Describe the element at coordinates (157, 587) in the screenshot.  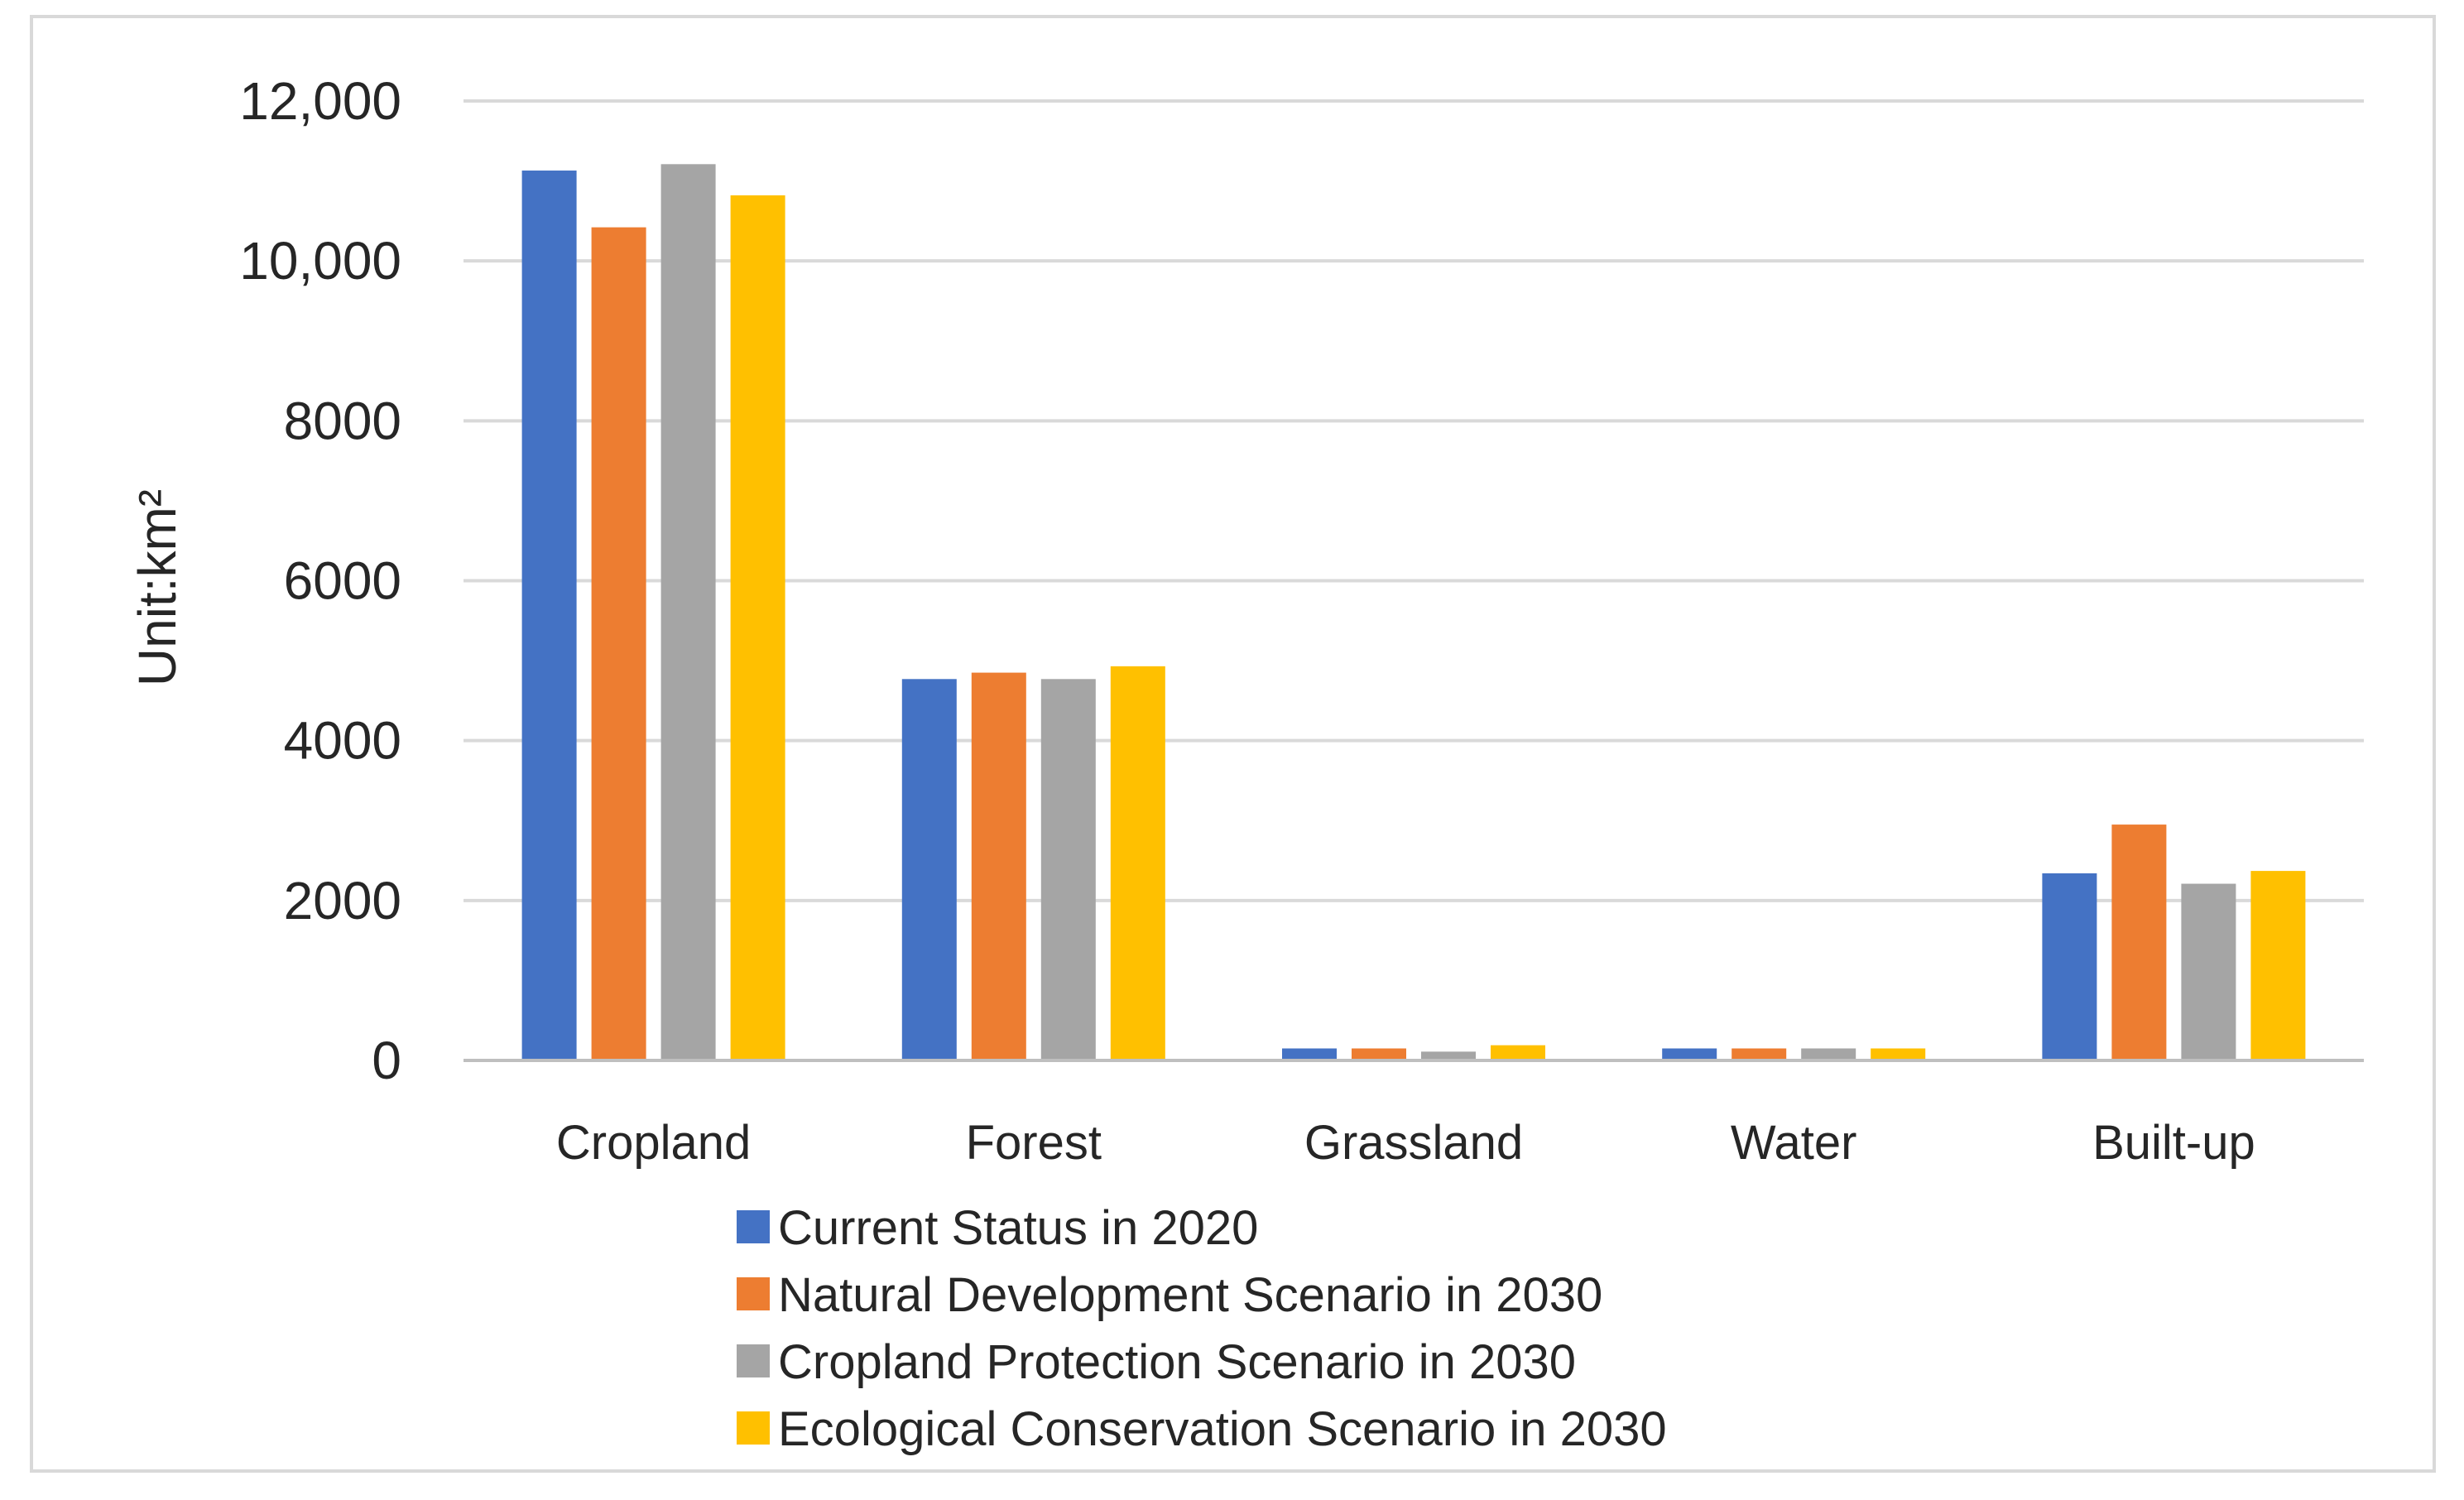
I see `y-axis-title: Unit:km²` at that location.